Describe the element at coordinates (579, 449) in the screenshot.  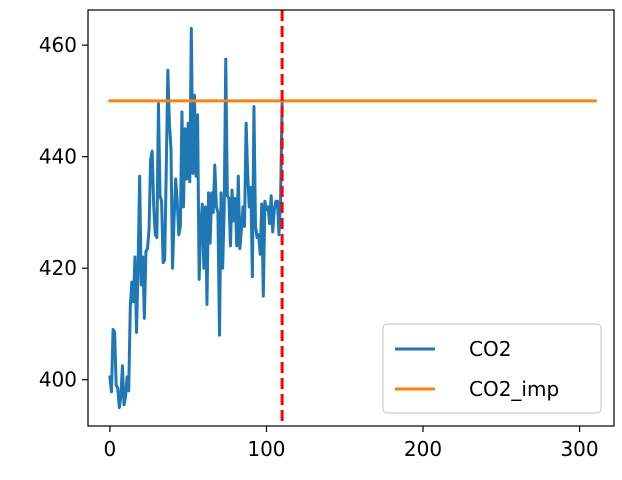
I see `x-tick-label: 300` at that location.